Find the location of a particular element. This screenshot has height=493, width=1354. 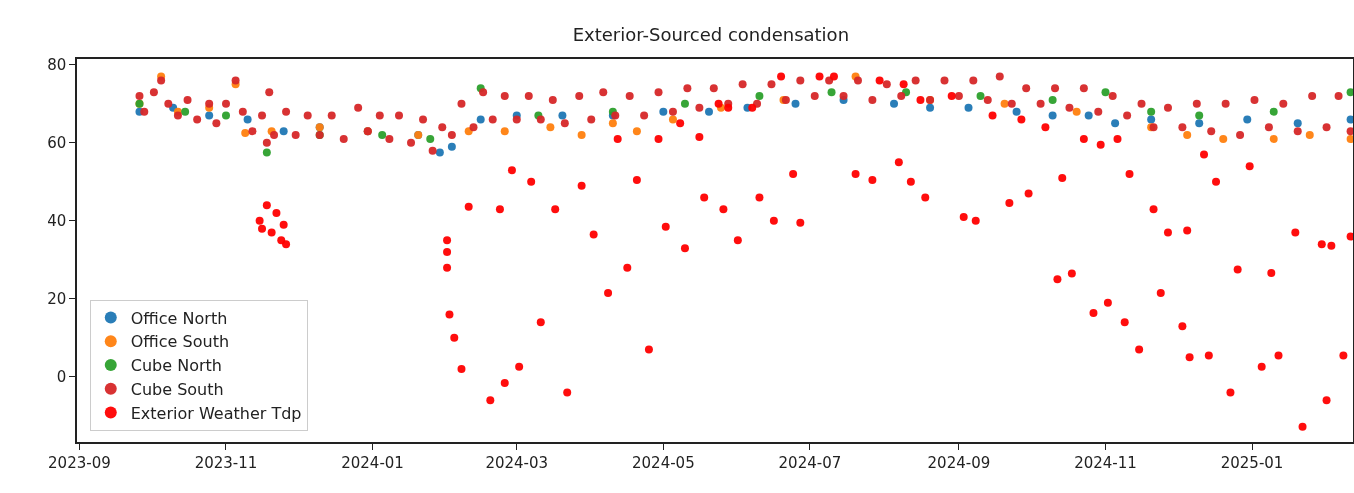

legend-label: Office North is located at coordinates (179, 318).